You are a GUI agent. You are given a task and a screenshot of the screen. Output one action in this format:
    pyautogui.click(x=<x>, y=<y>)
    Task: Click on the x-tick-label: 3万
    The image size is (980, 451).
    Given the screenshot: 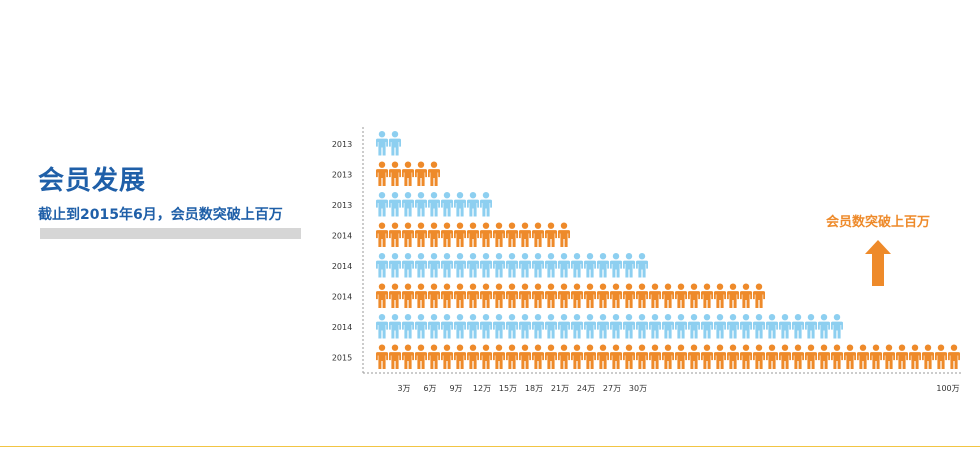 What is the action you would take?
    pyautogui.click(x=403, y=388)
    